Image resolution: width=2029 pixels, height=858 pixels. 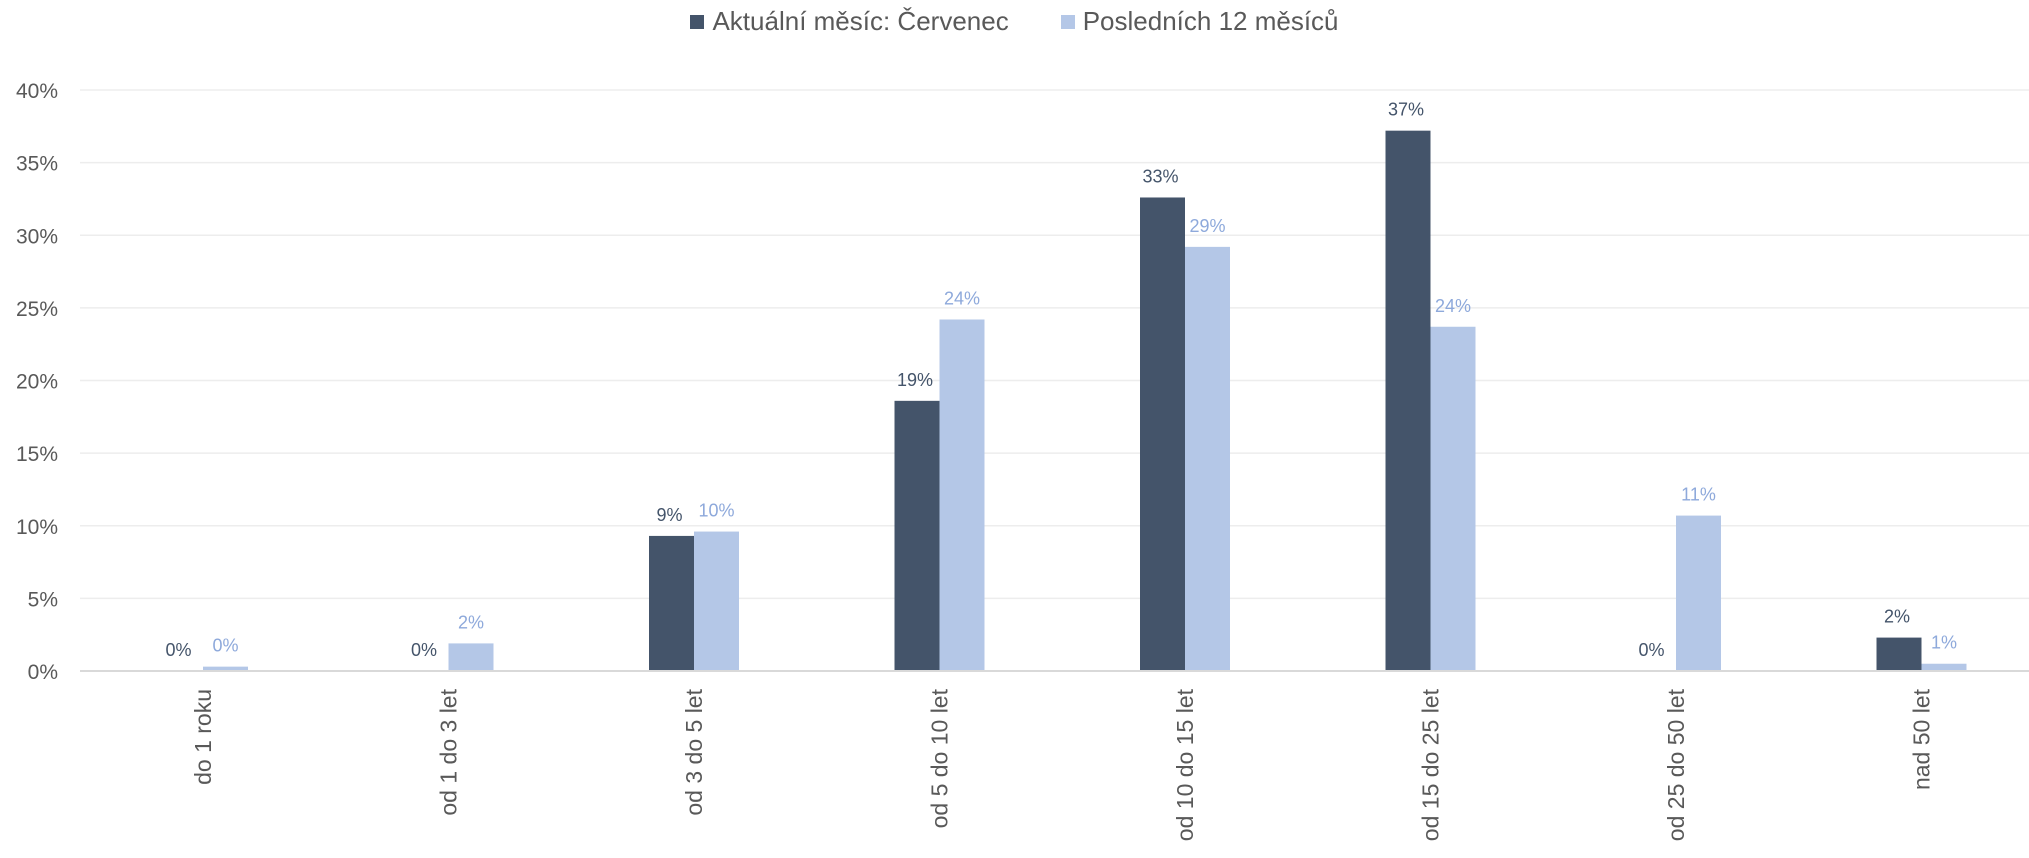 What do you see at coordinates (1185, 764) in the screenshot?
I see `x-tick-label: od 10 do 15 let` at bounding box center [1185, 764].